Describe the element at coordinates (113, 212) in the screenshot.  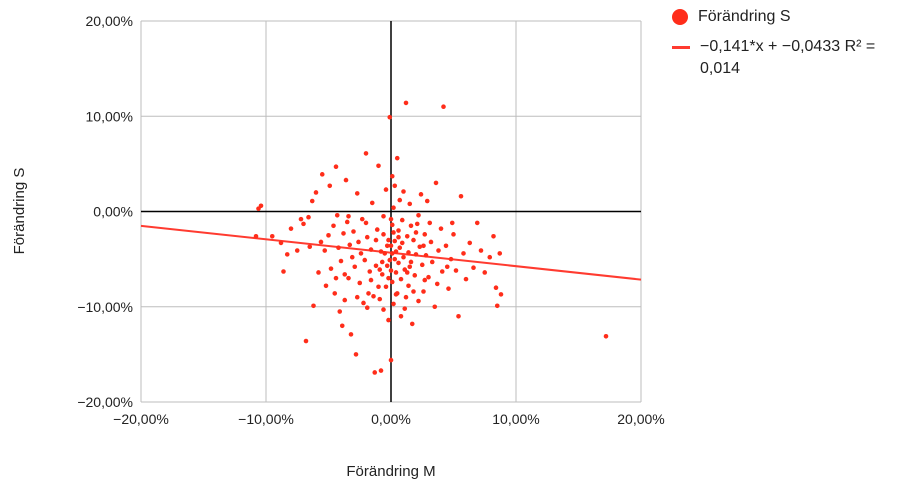
I see `y-tick-label: 0,00%` at that location.